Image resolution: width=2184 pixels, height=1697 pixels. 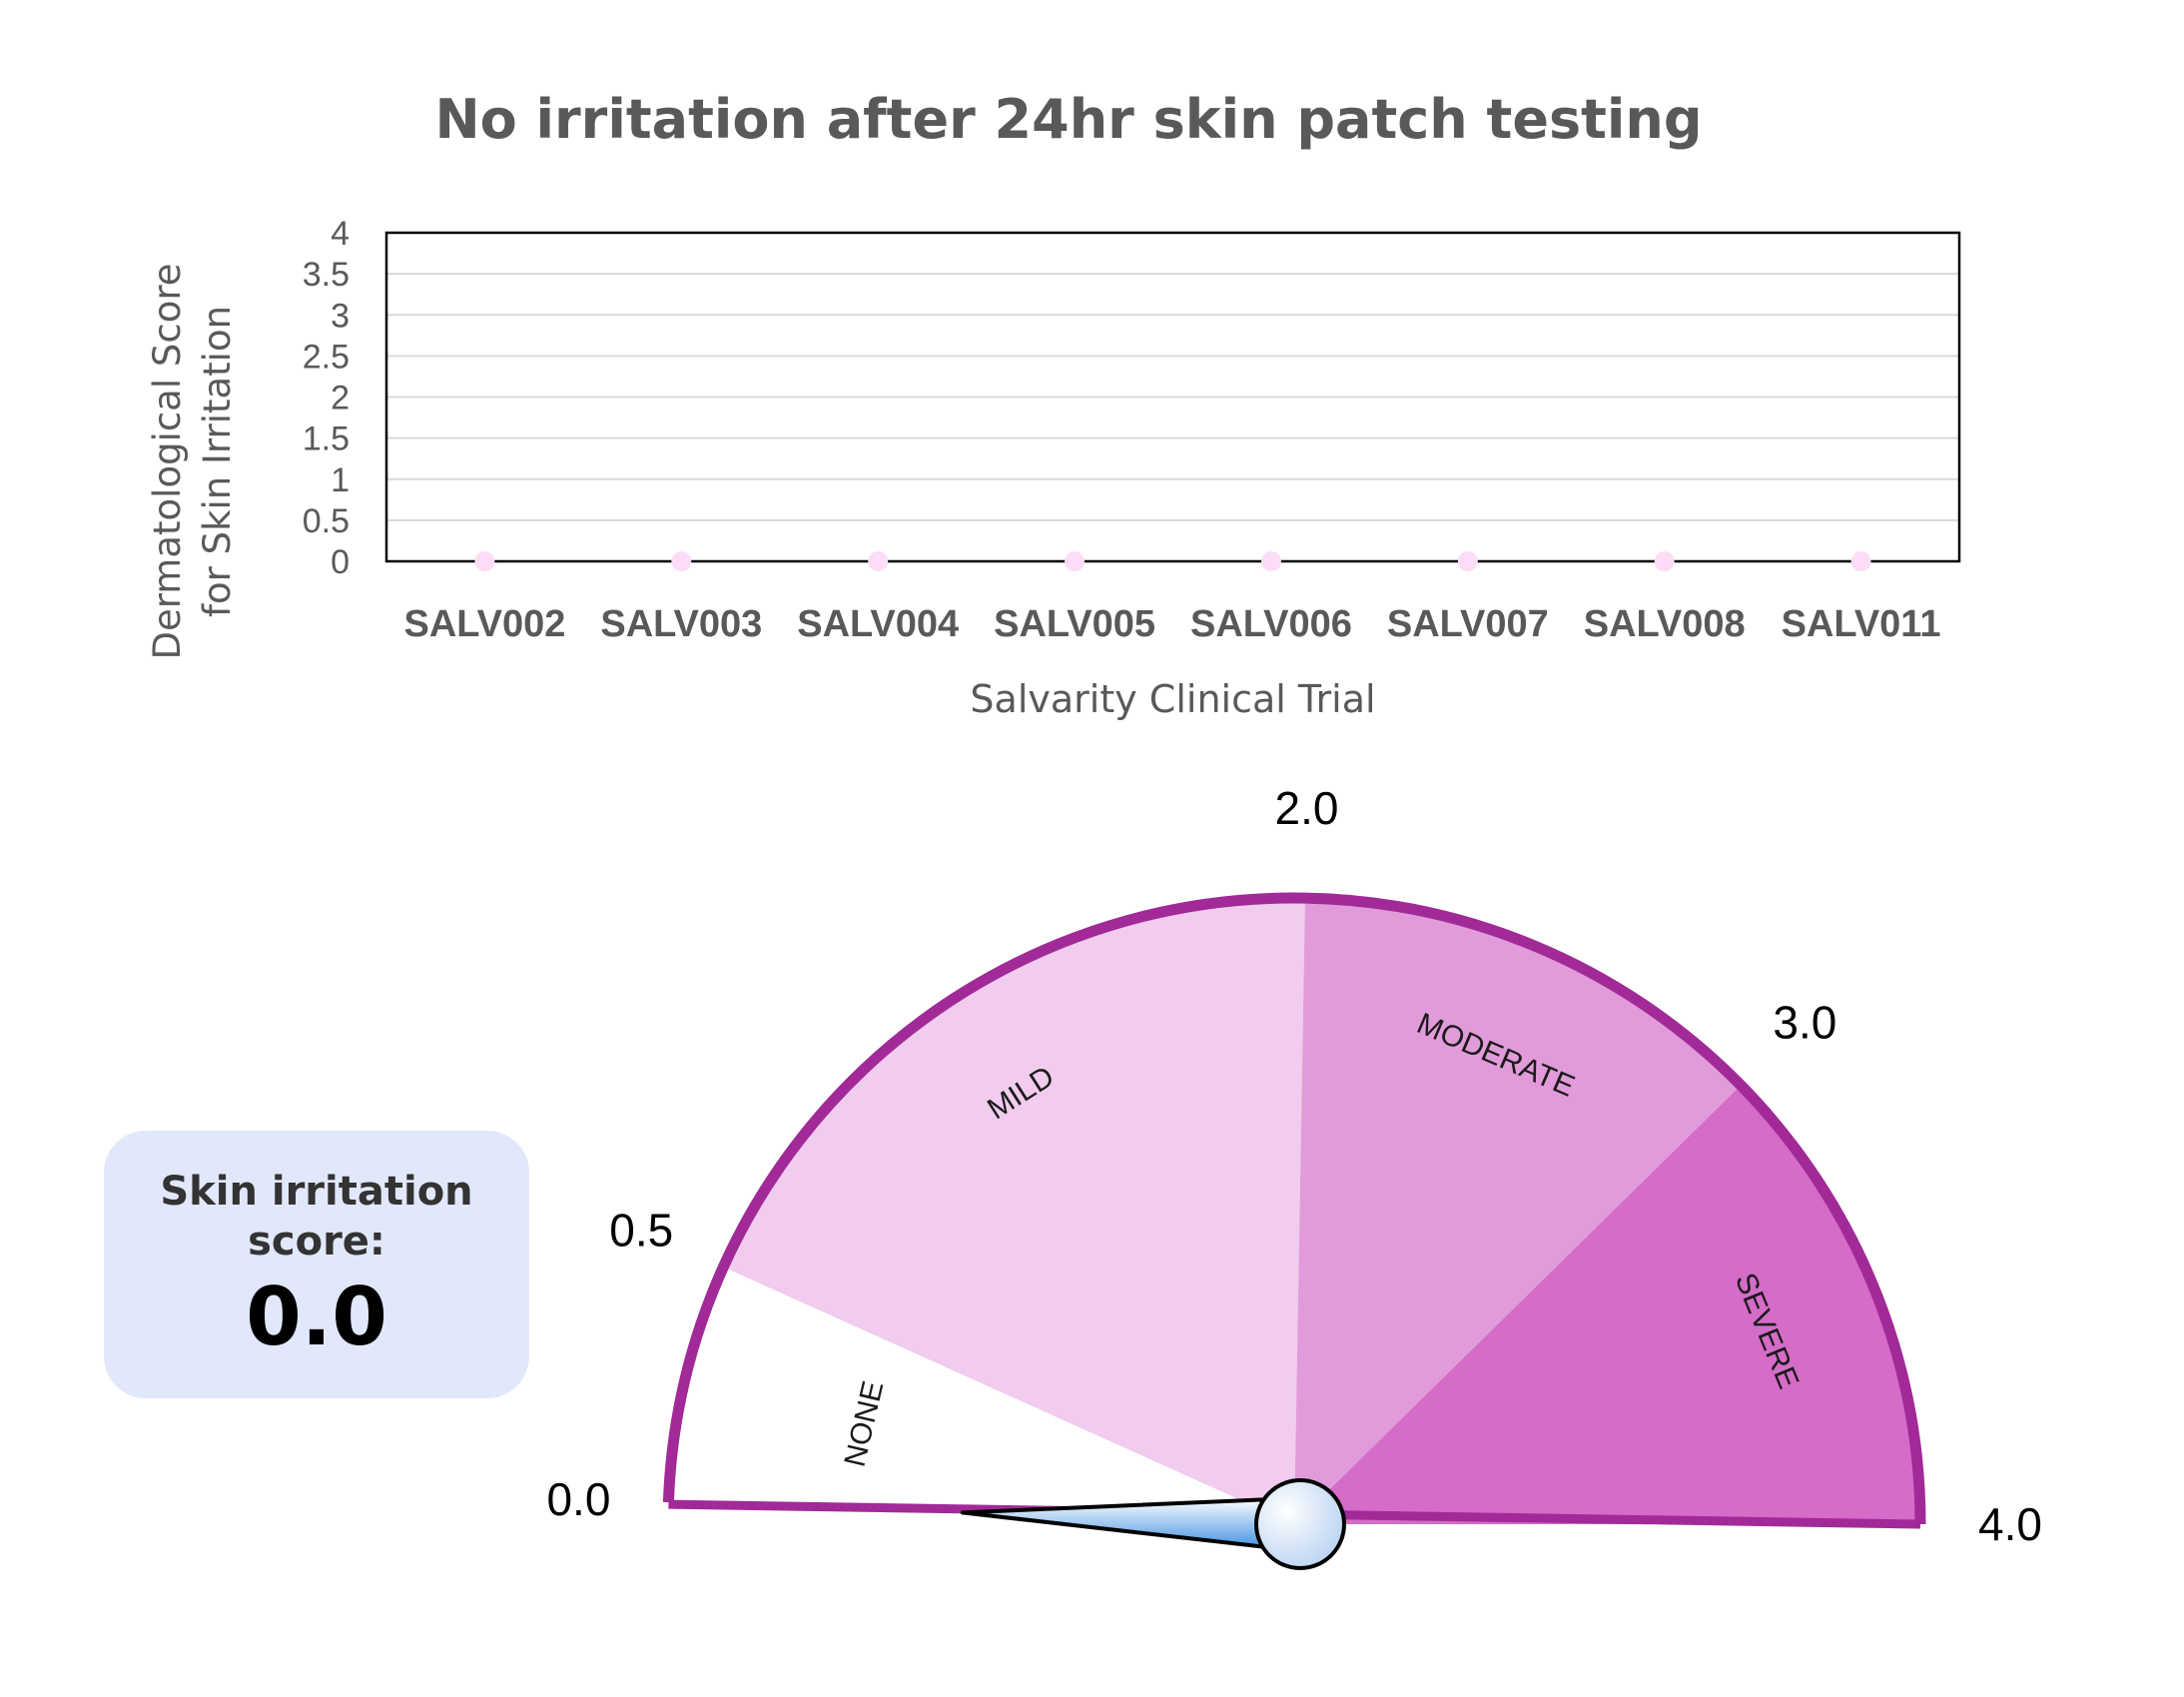 What do you see at coordinates (192, 461) in the screenshot?
I see `y-axis-title: Dermatological Score for Skin Irritation` at bounding box center [192, 461].